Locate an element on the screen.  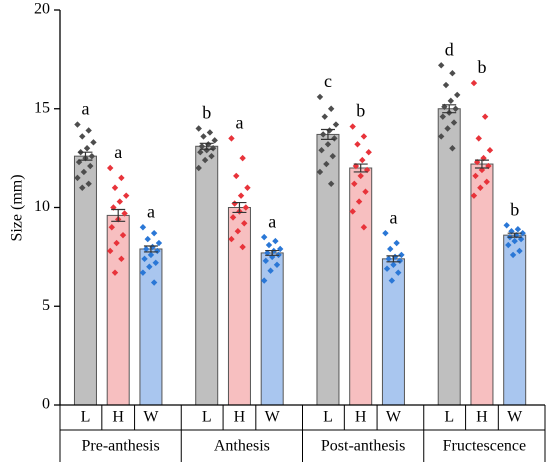
bar is located at coordinates (85, 280).